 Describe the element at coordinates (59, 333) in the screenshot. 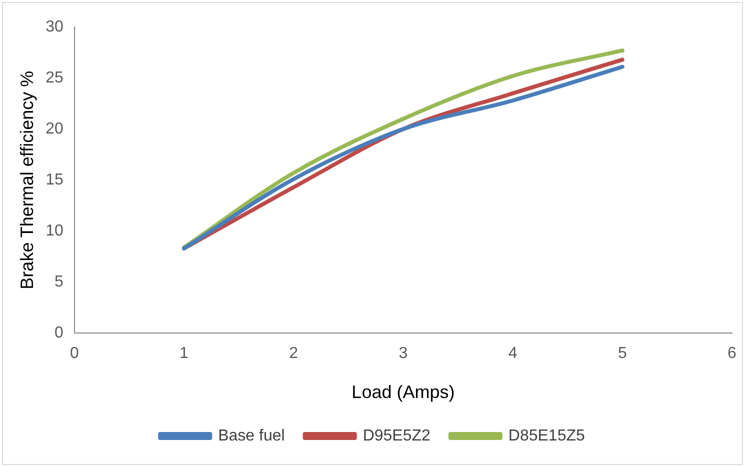

I see `y-tick-label: 0` at that location.